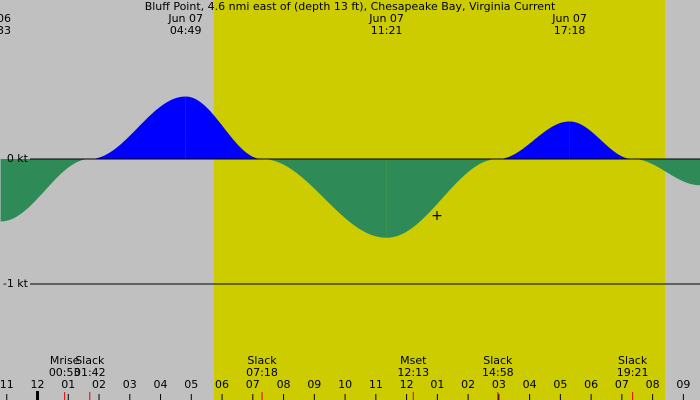  What do you see at coordinates (633, 372) in the screenshot?
I see `event-time: 19:21` at bounding box center [633, 372].